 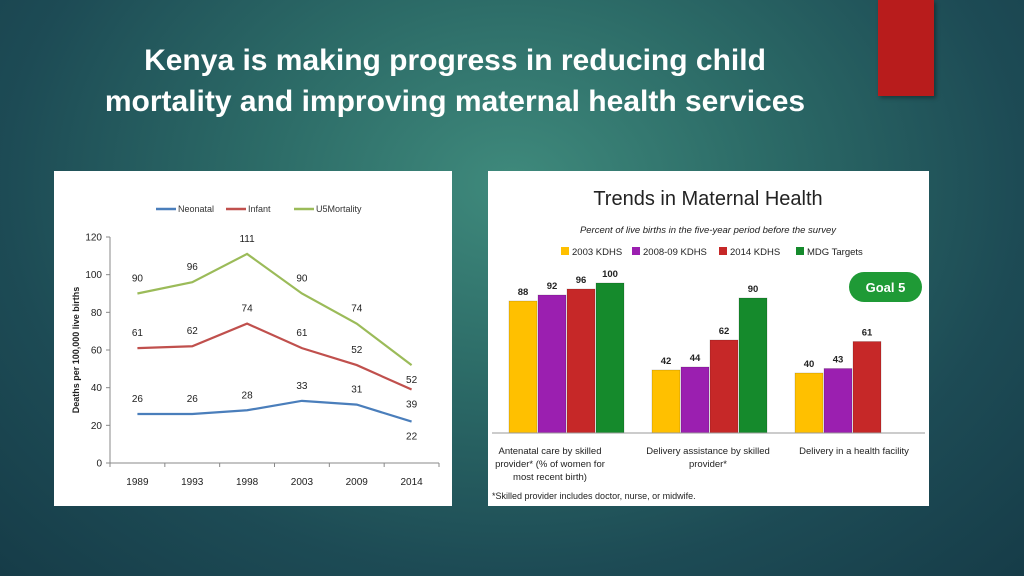 I want to click on legend-label-infant: Infant, so click(x=259, y=209).